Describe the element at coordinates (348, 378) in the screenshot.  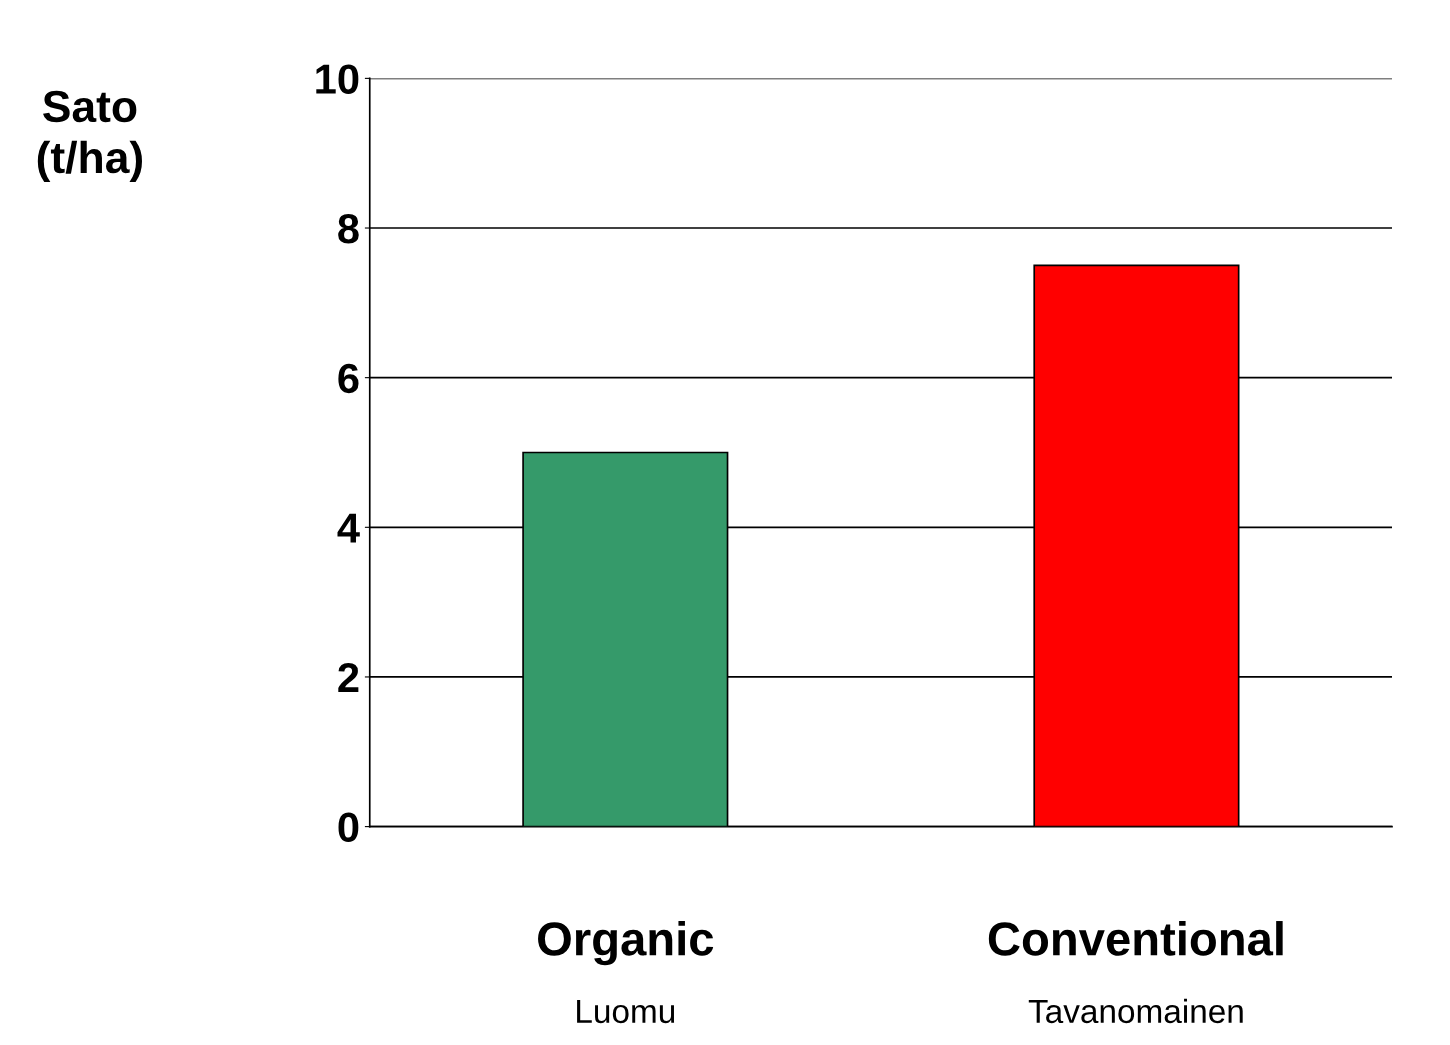
I see `y-tick-label: 6` at that location.